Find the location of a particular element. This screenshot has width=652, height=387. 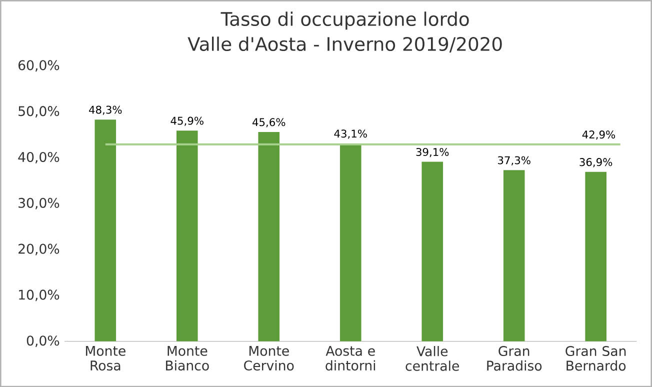

x-tick-label: Monte Rosa is located at coordinates (106, 358).